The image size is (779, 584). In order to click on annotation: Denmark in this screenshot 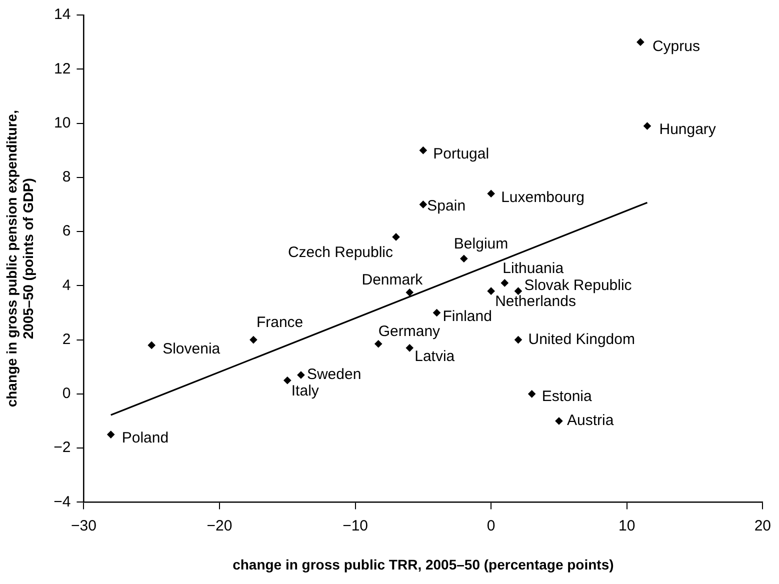, I will do `click(393, 280)`.